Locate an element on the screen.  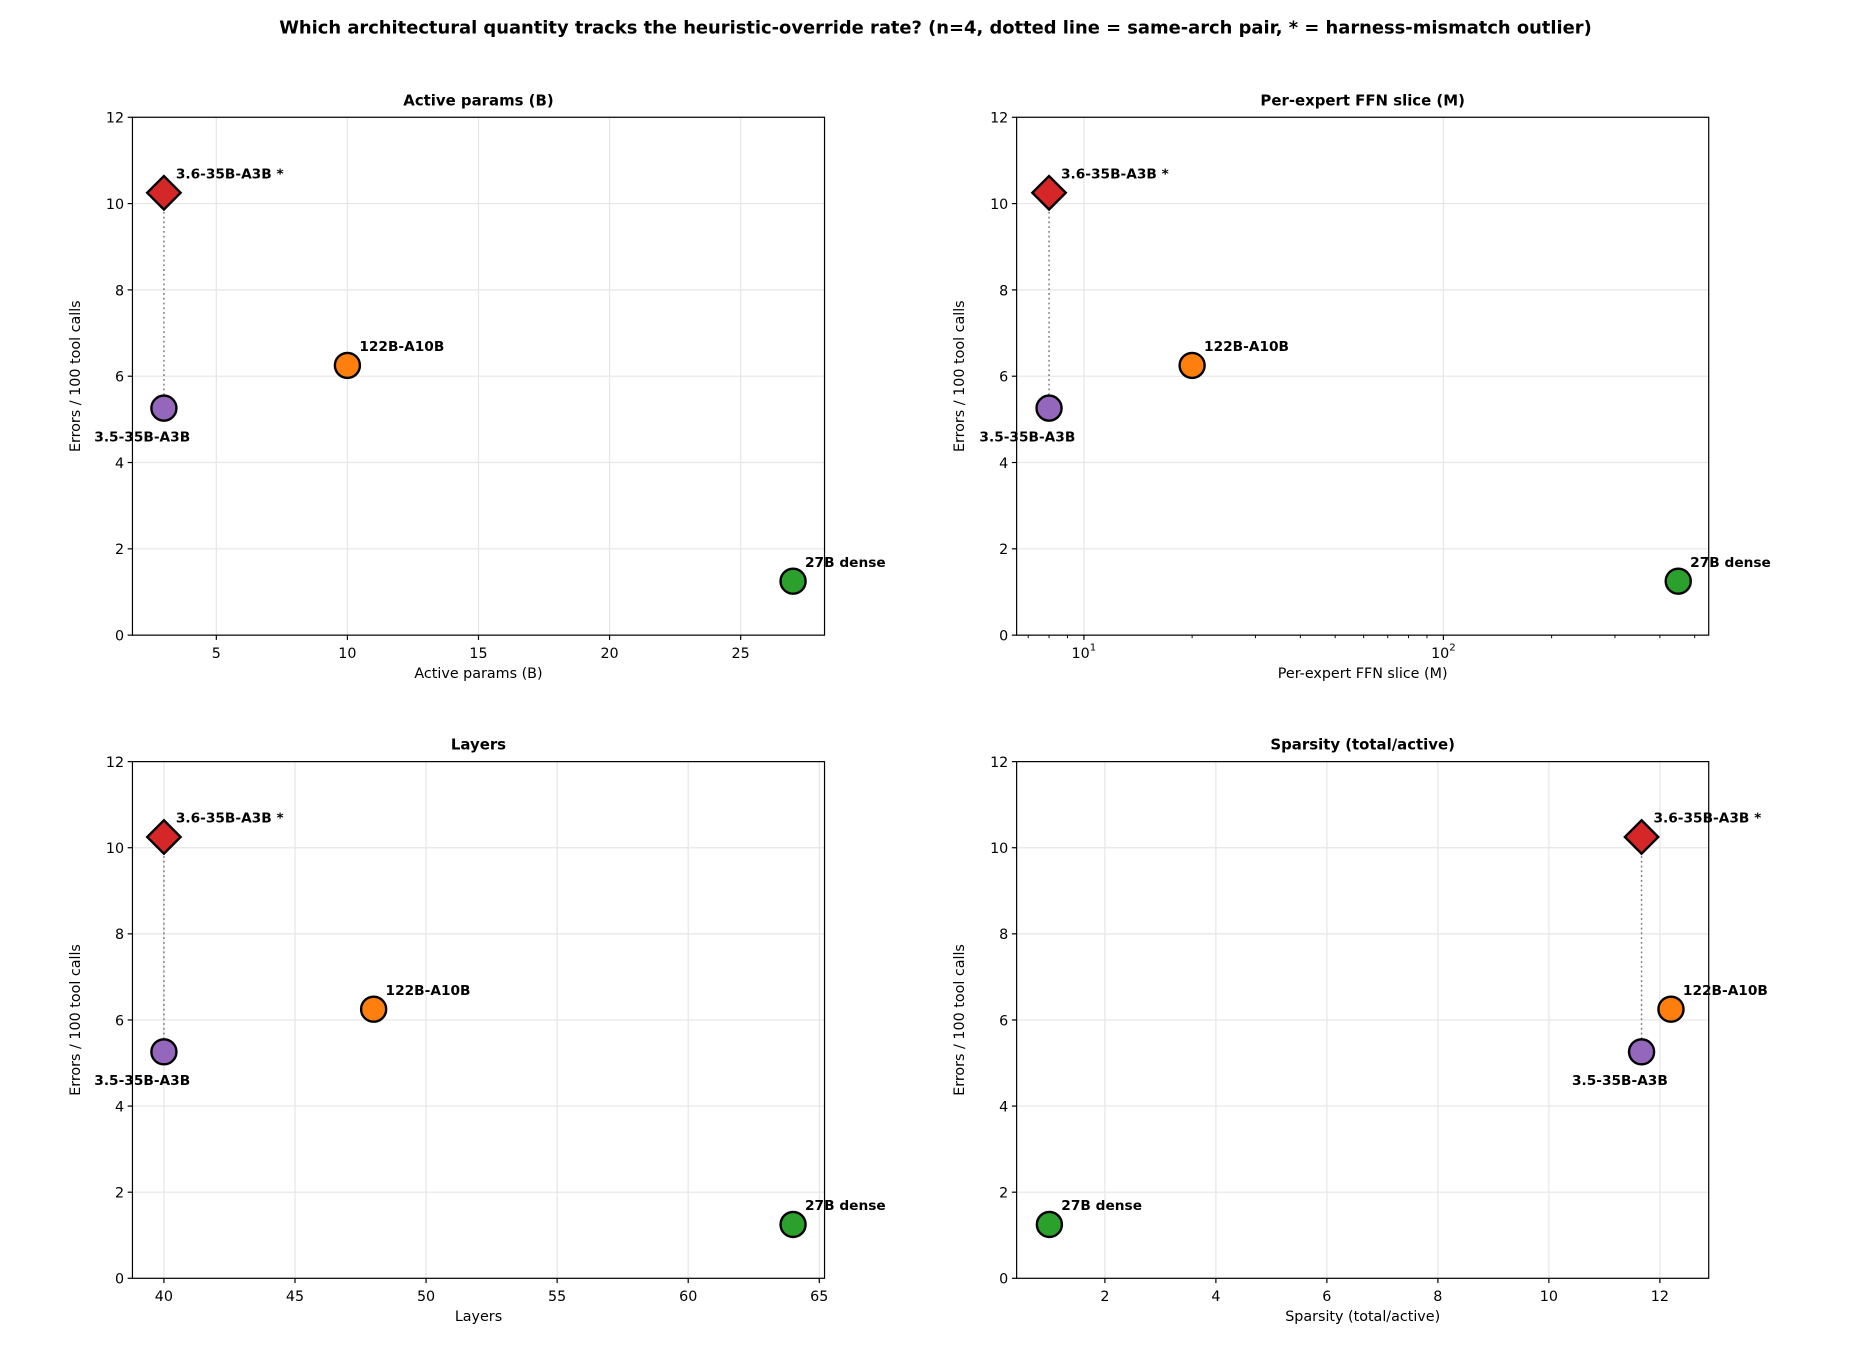
x-axis-label: Sparsity (total/active) is located at coordinates (1362, 1317).